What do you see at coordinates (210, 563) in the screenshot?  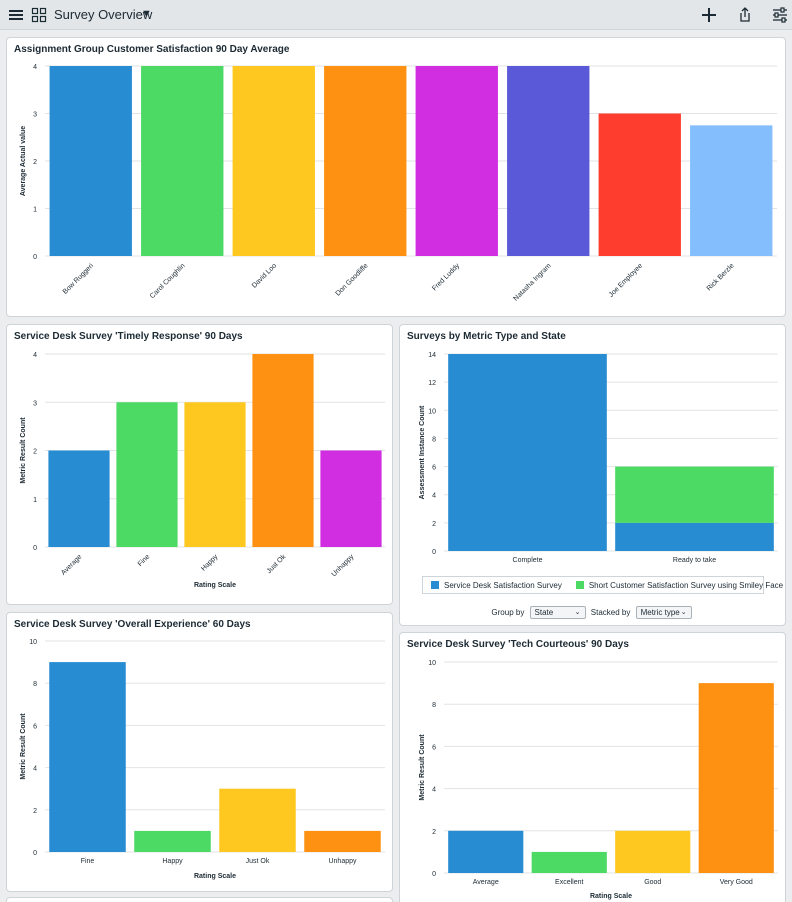 I see `x-tick-label: Happy` at bounding box center [210, 563].